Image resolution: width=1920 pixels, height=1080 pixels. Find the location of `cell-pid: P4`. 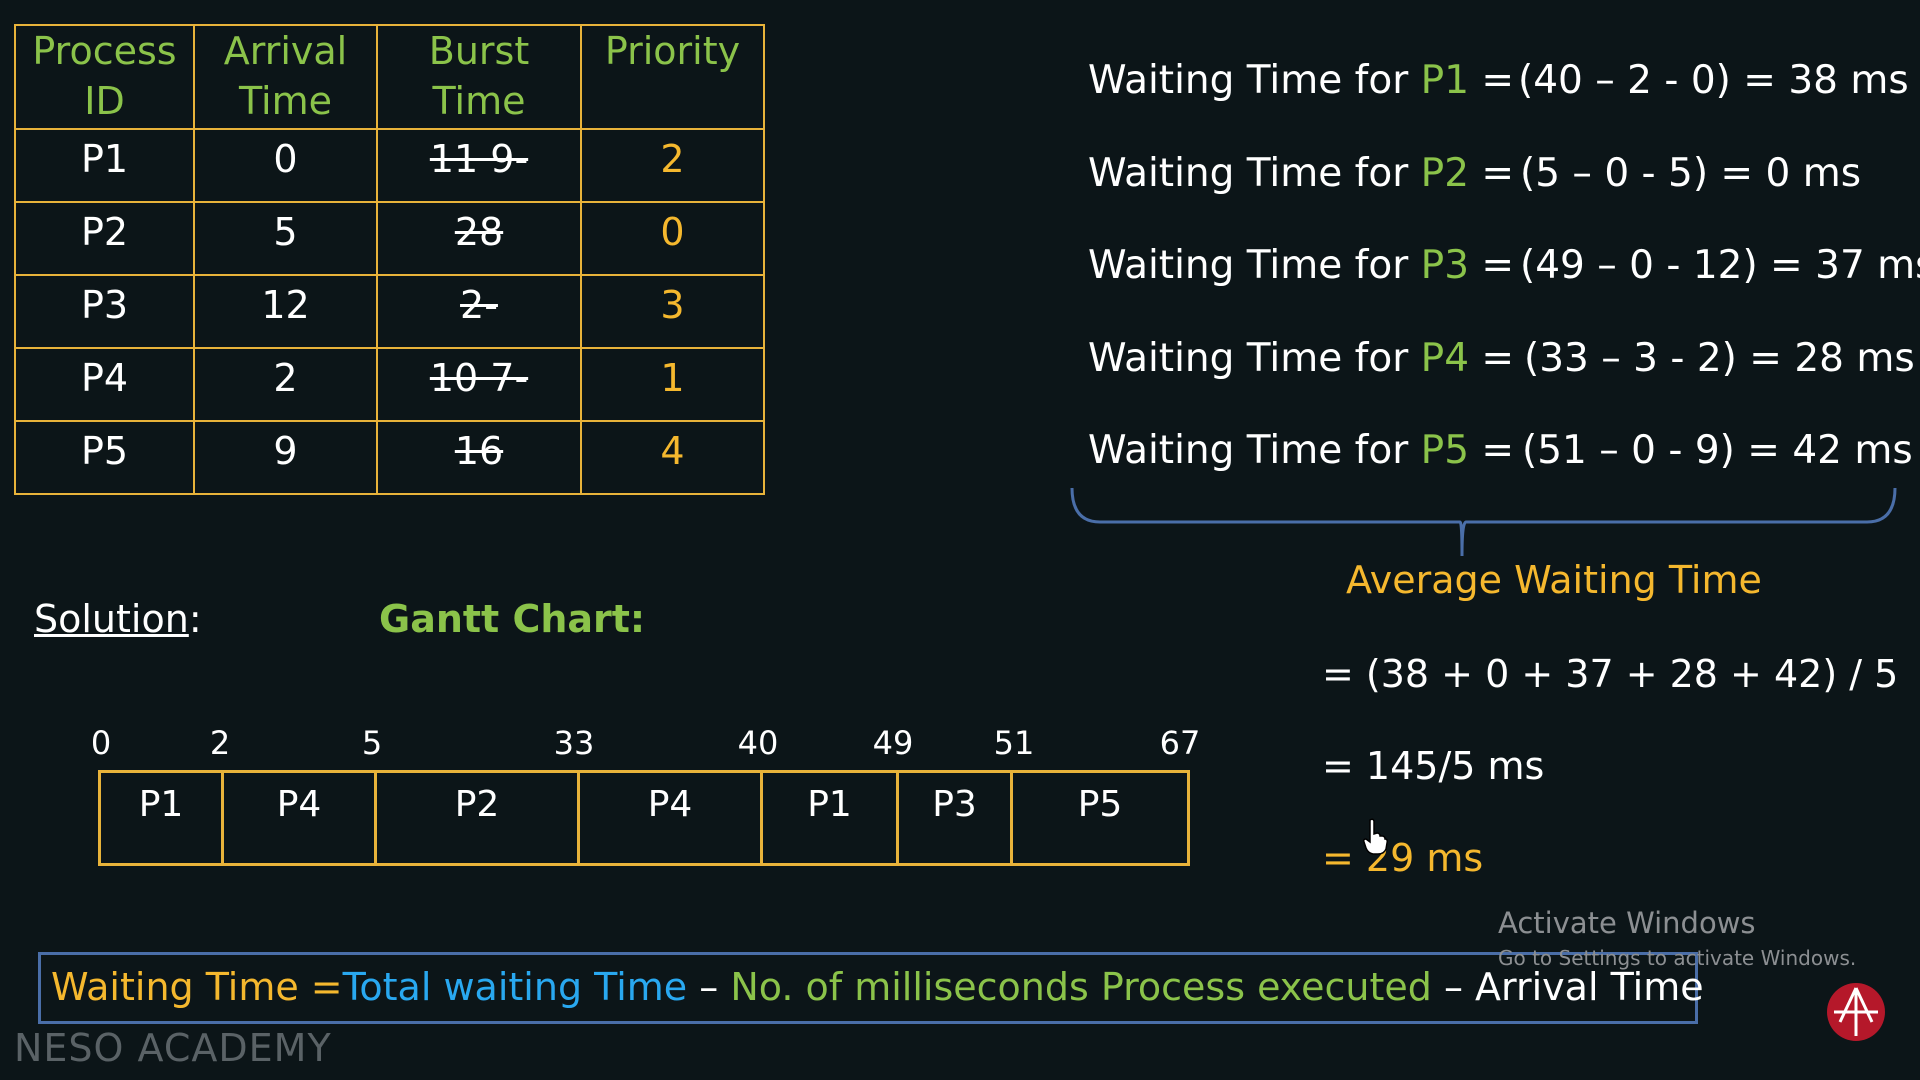

cell-pid: P4 is located at coordinates (104, 384).